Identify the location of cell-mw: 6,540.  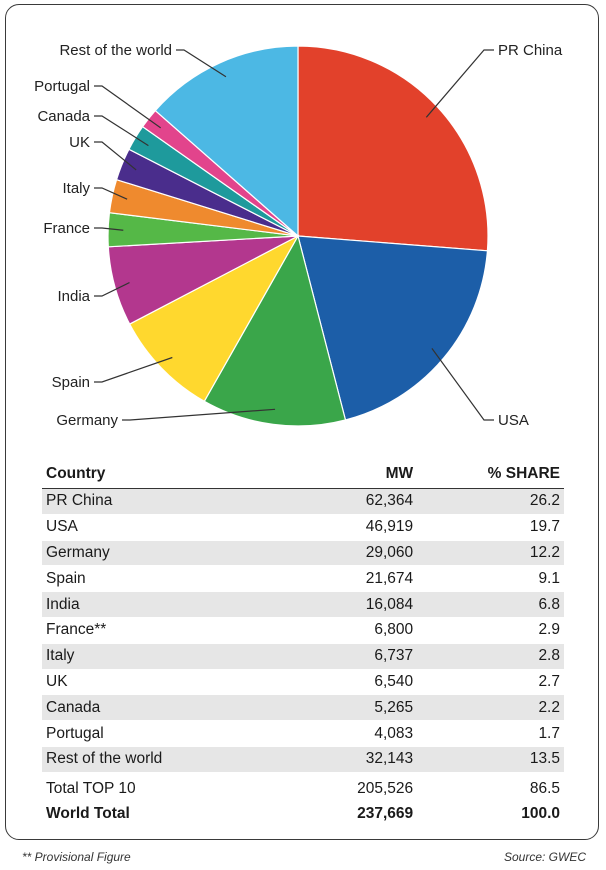
(343, 682).